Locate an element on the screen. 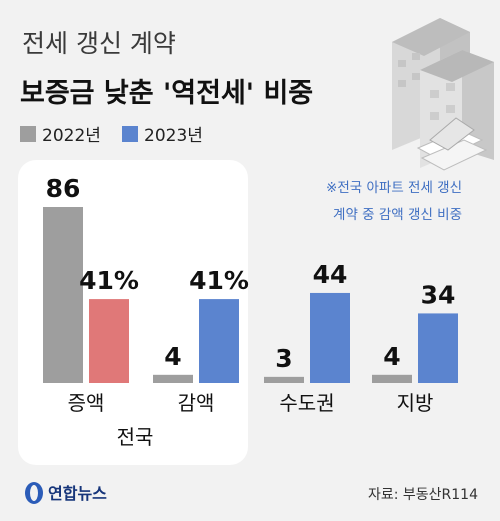 Image resolution: width=500 pixels, height=521 pixels. bar-decrease-2022 is located at coordinates (173, 378).